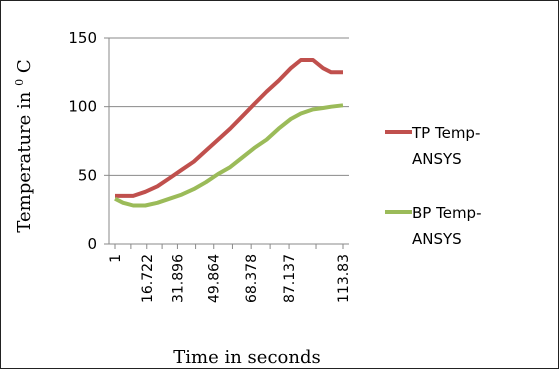 This screenshot has width=559, height=370. I want to click on legend-label-2: ANSYS, so click(437, 239).